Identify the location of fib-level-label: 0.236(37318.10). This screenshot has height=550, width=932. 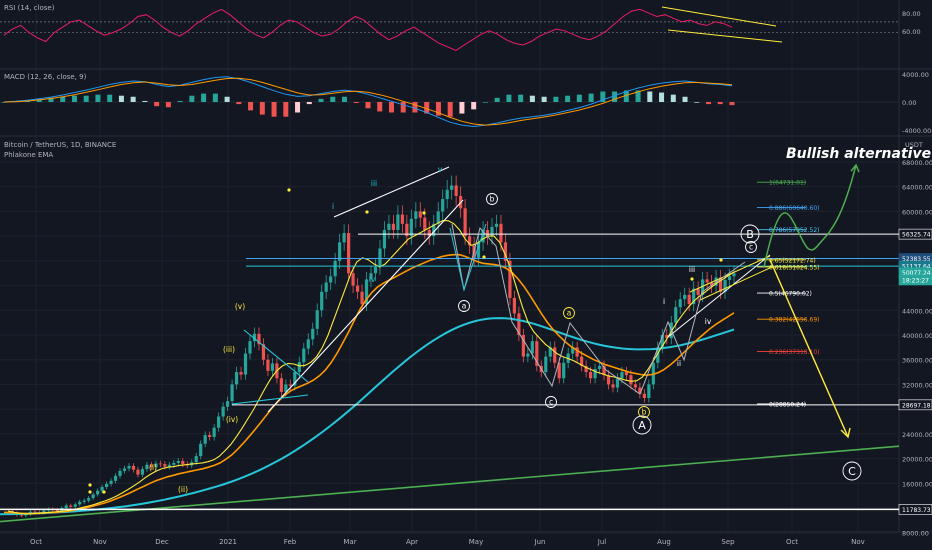
(794, 352).